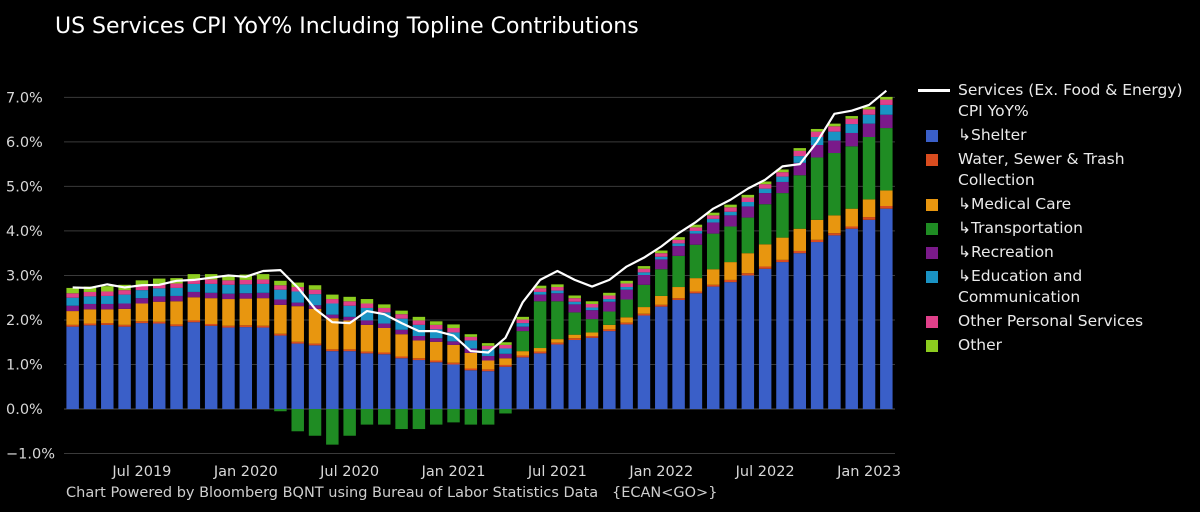  What do you see at coordinates (1006, 252) in the screenshot?
I see `legend-label: ↳Recreation` at bounding box center [1006, 252].